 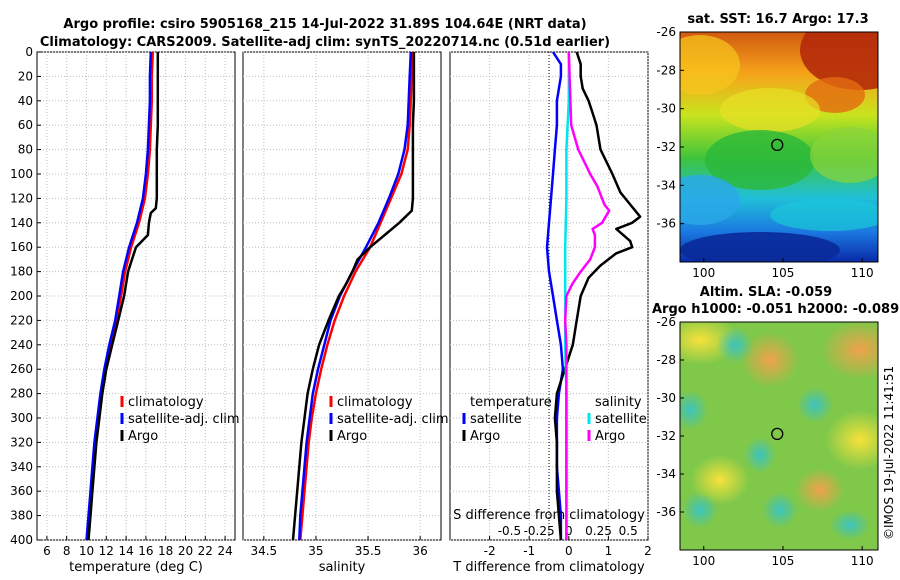 I want to click on x-tick-label: 14, so click(x=125, y=551).